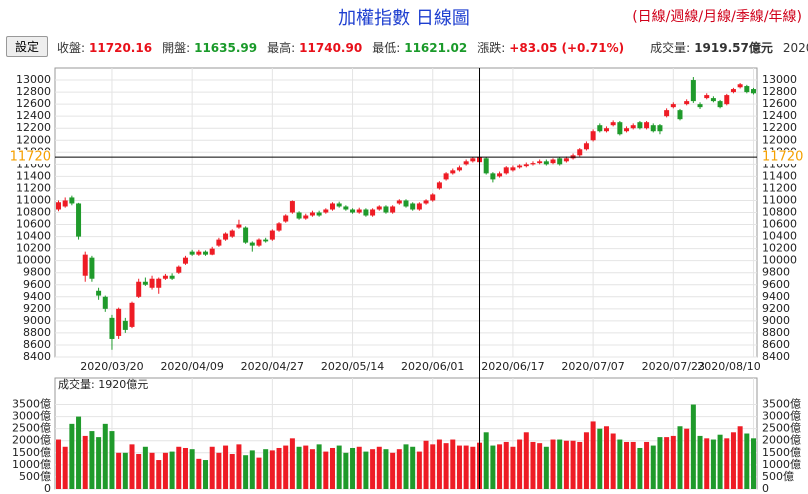  What do you see at coordinates (35, 476) in the screenshot?
I see `y-tick-label: 500億` at bounding box center [35, 476].